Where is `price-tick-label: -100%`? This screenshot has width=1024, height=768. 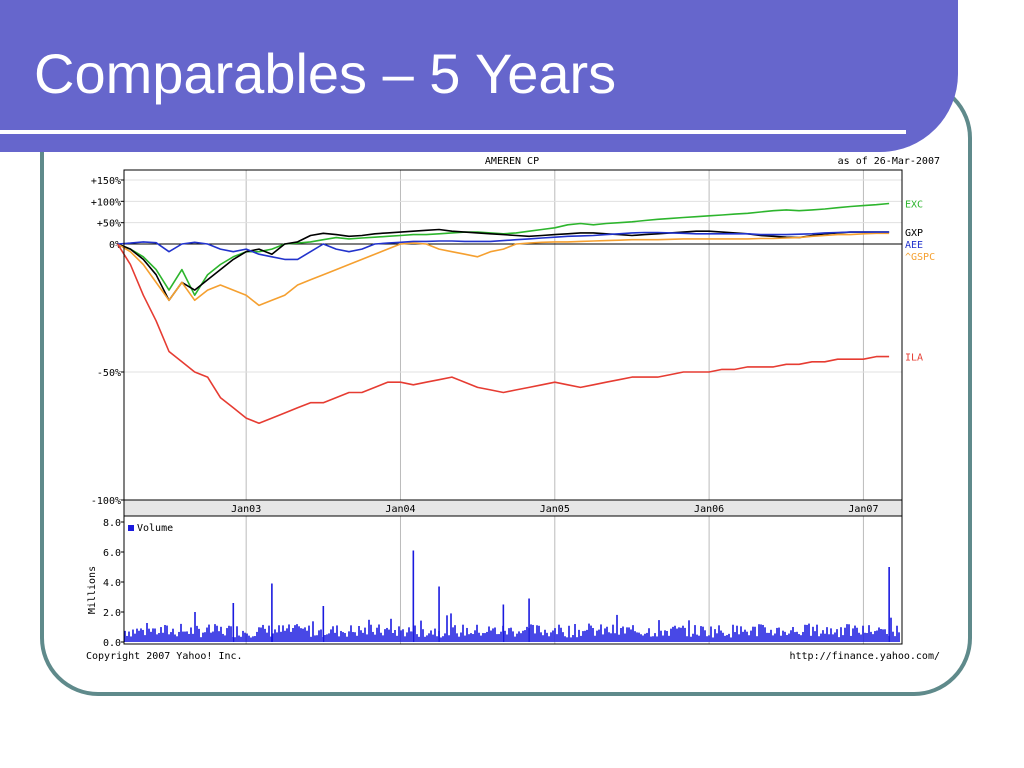
price-tick-label: -100% is located at coordinates (106, 501).